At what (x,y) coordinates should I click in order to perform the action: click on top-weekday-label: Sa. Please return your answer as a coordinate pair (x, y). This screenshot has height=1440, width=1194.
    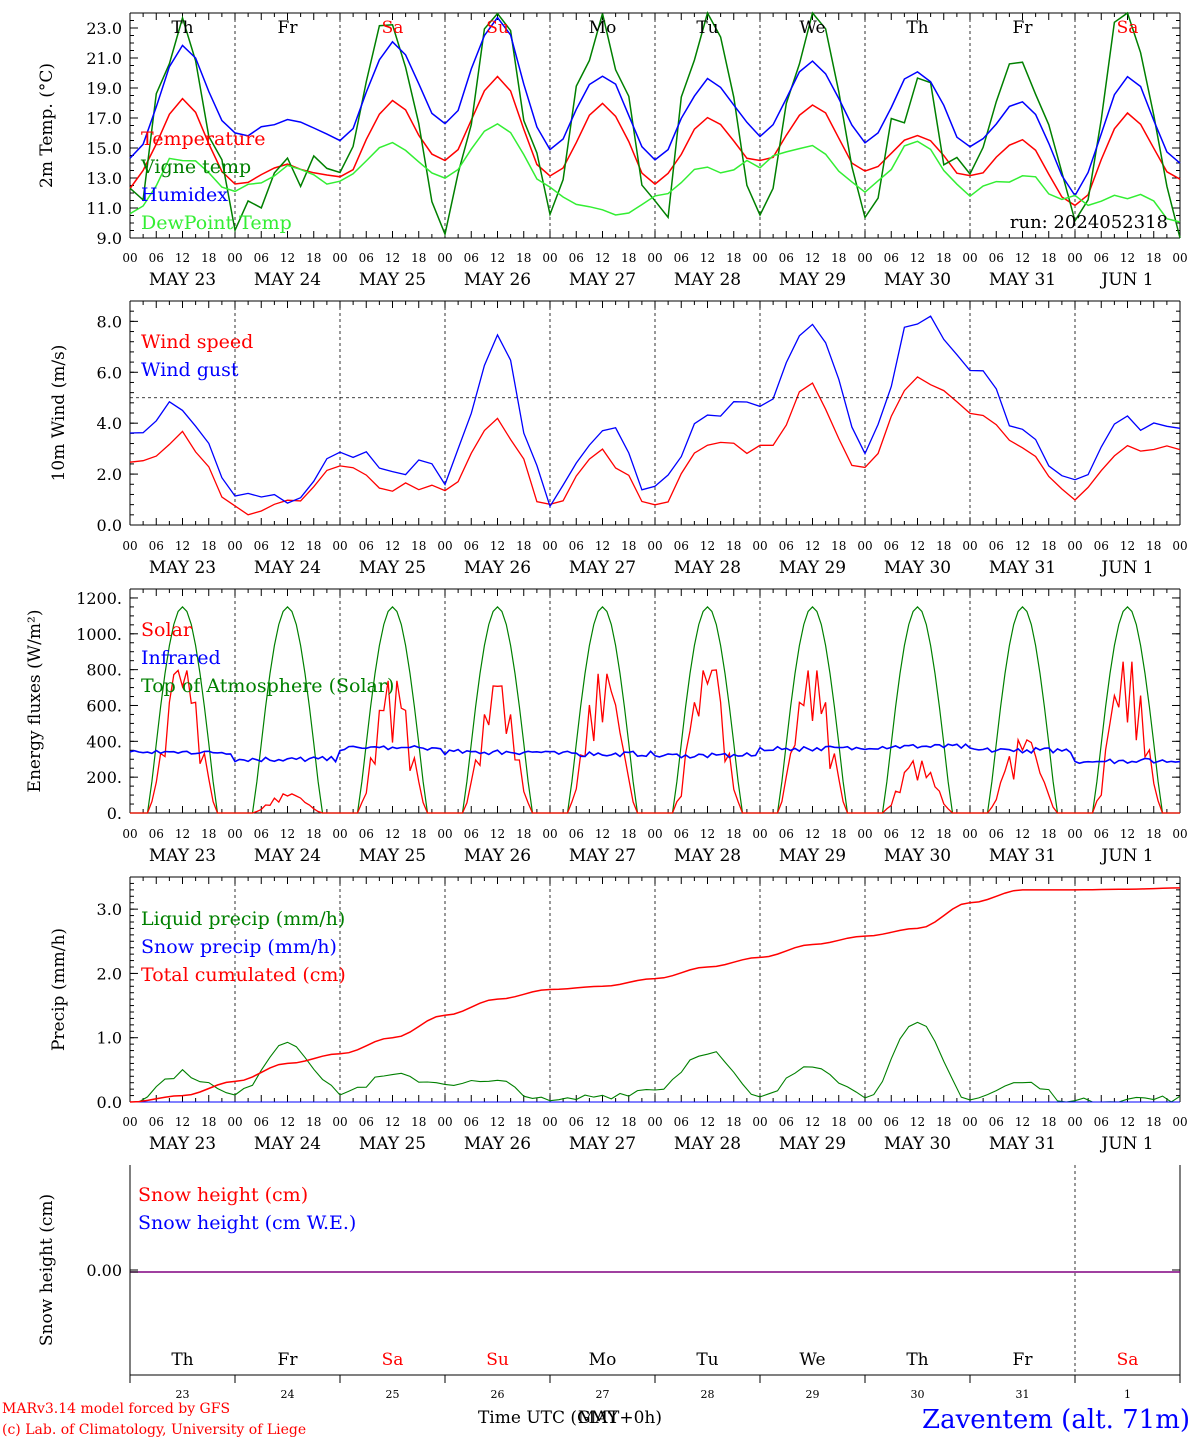
    Looking at the image, I should click on (1128, 28).